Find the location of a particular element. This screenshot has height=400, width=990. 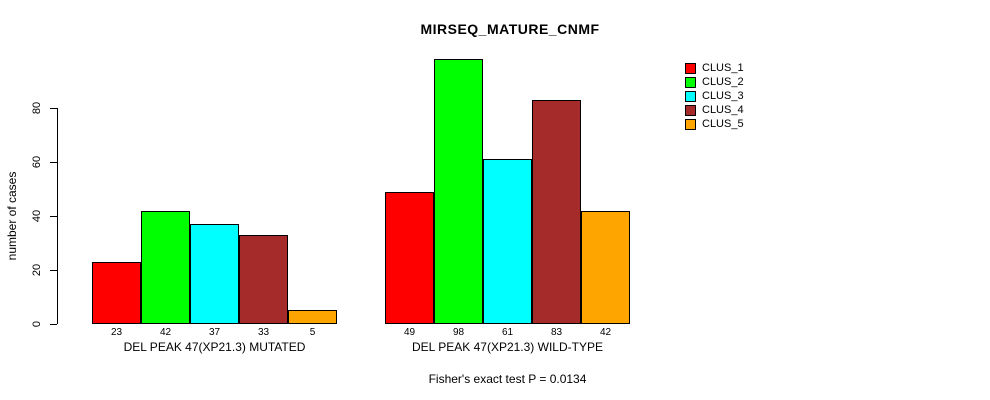

y-tick-label: 0 is located at coordinates (37, 324).